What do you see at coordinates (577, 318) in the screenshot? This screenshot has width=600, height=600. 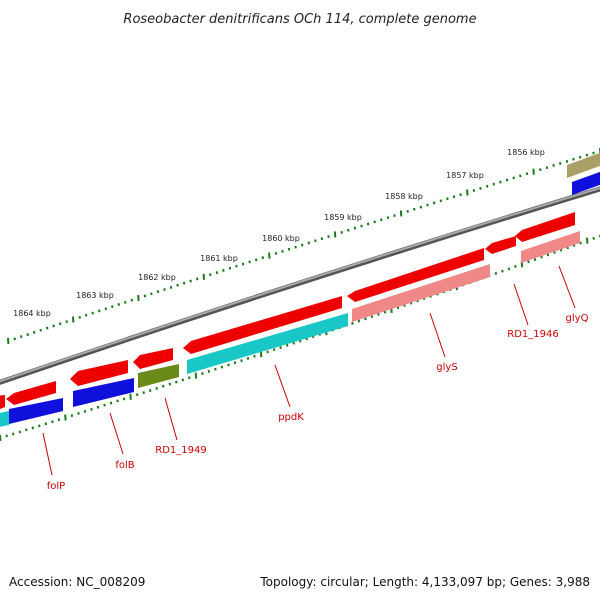 I see `gene-label-glyQ: glyQ` at bounding box center [577, 318].